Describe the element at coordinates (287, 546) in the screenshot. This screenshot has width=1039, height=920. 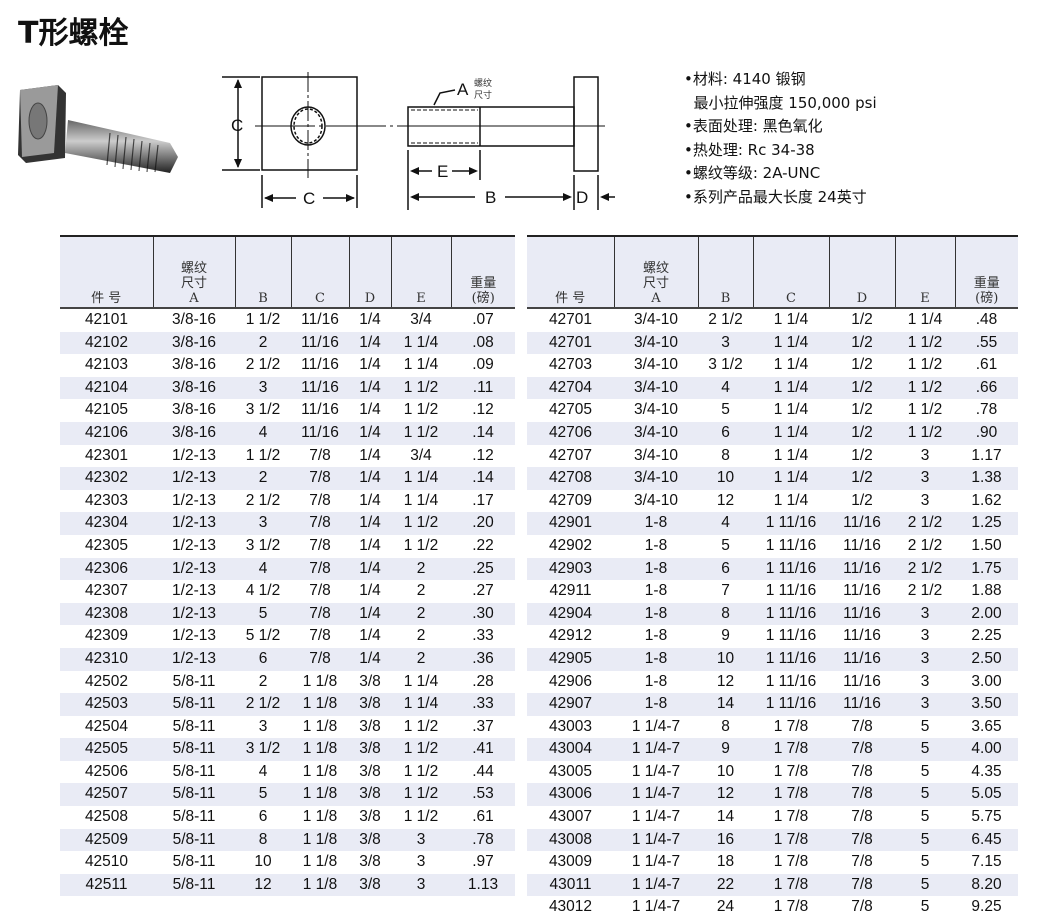
I see `table-row: 42305 1/2-13 3 1/2 7/8 1/4 1 1/2 .22` at that location.